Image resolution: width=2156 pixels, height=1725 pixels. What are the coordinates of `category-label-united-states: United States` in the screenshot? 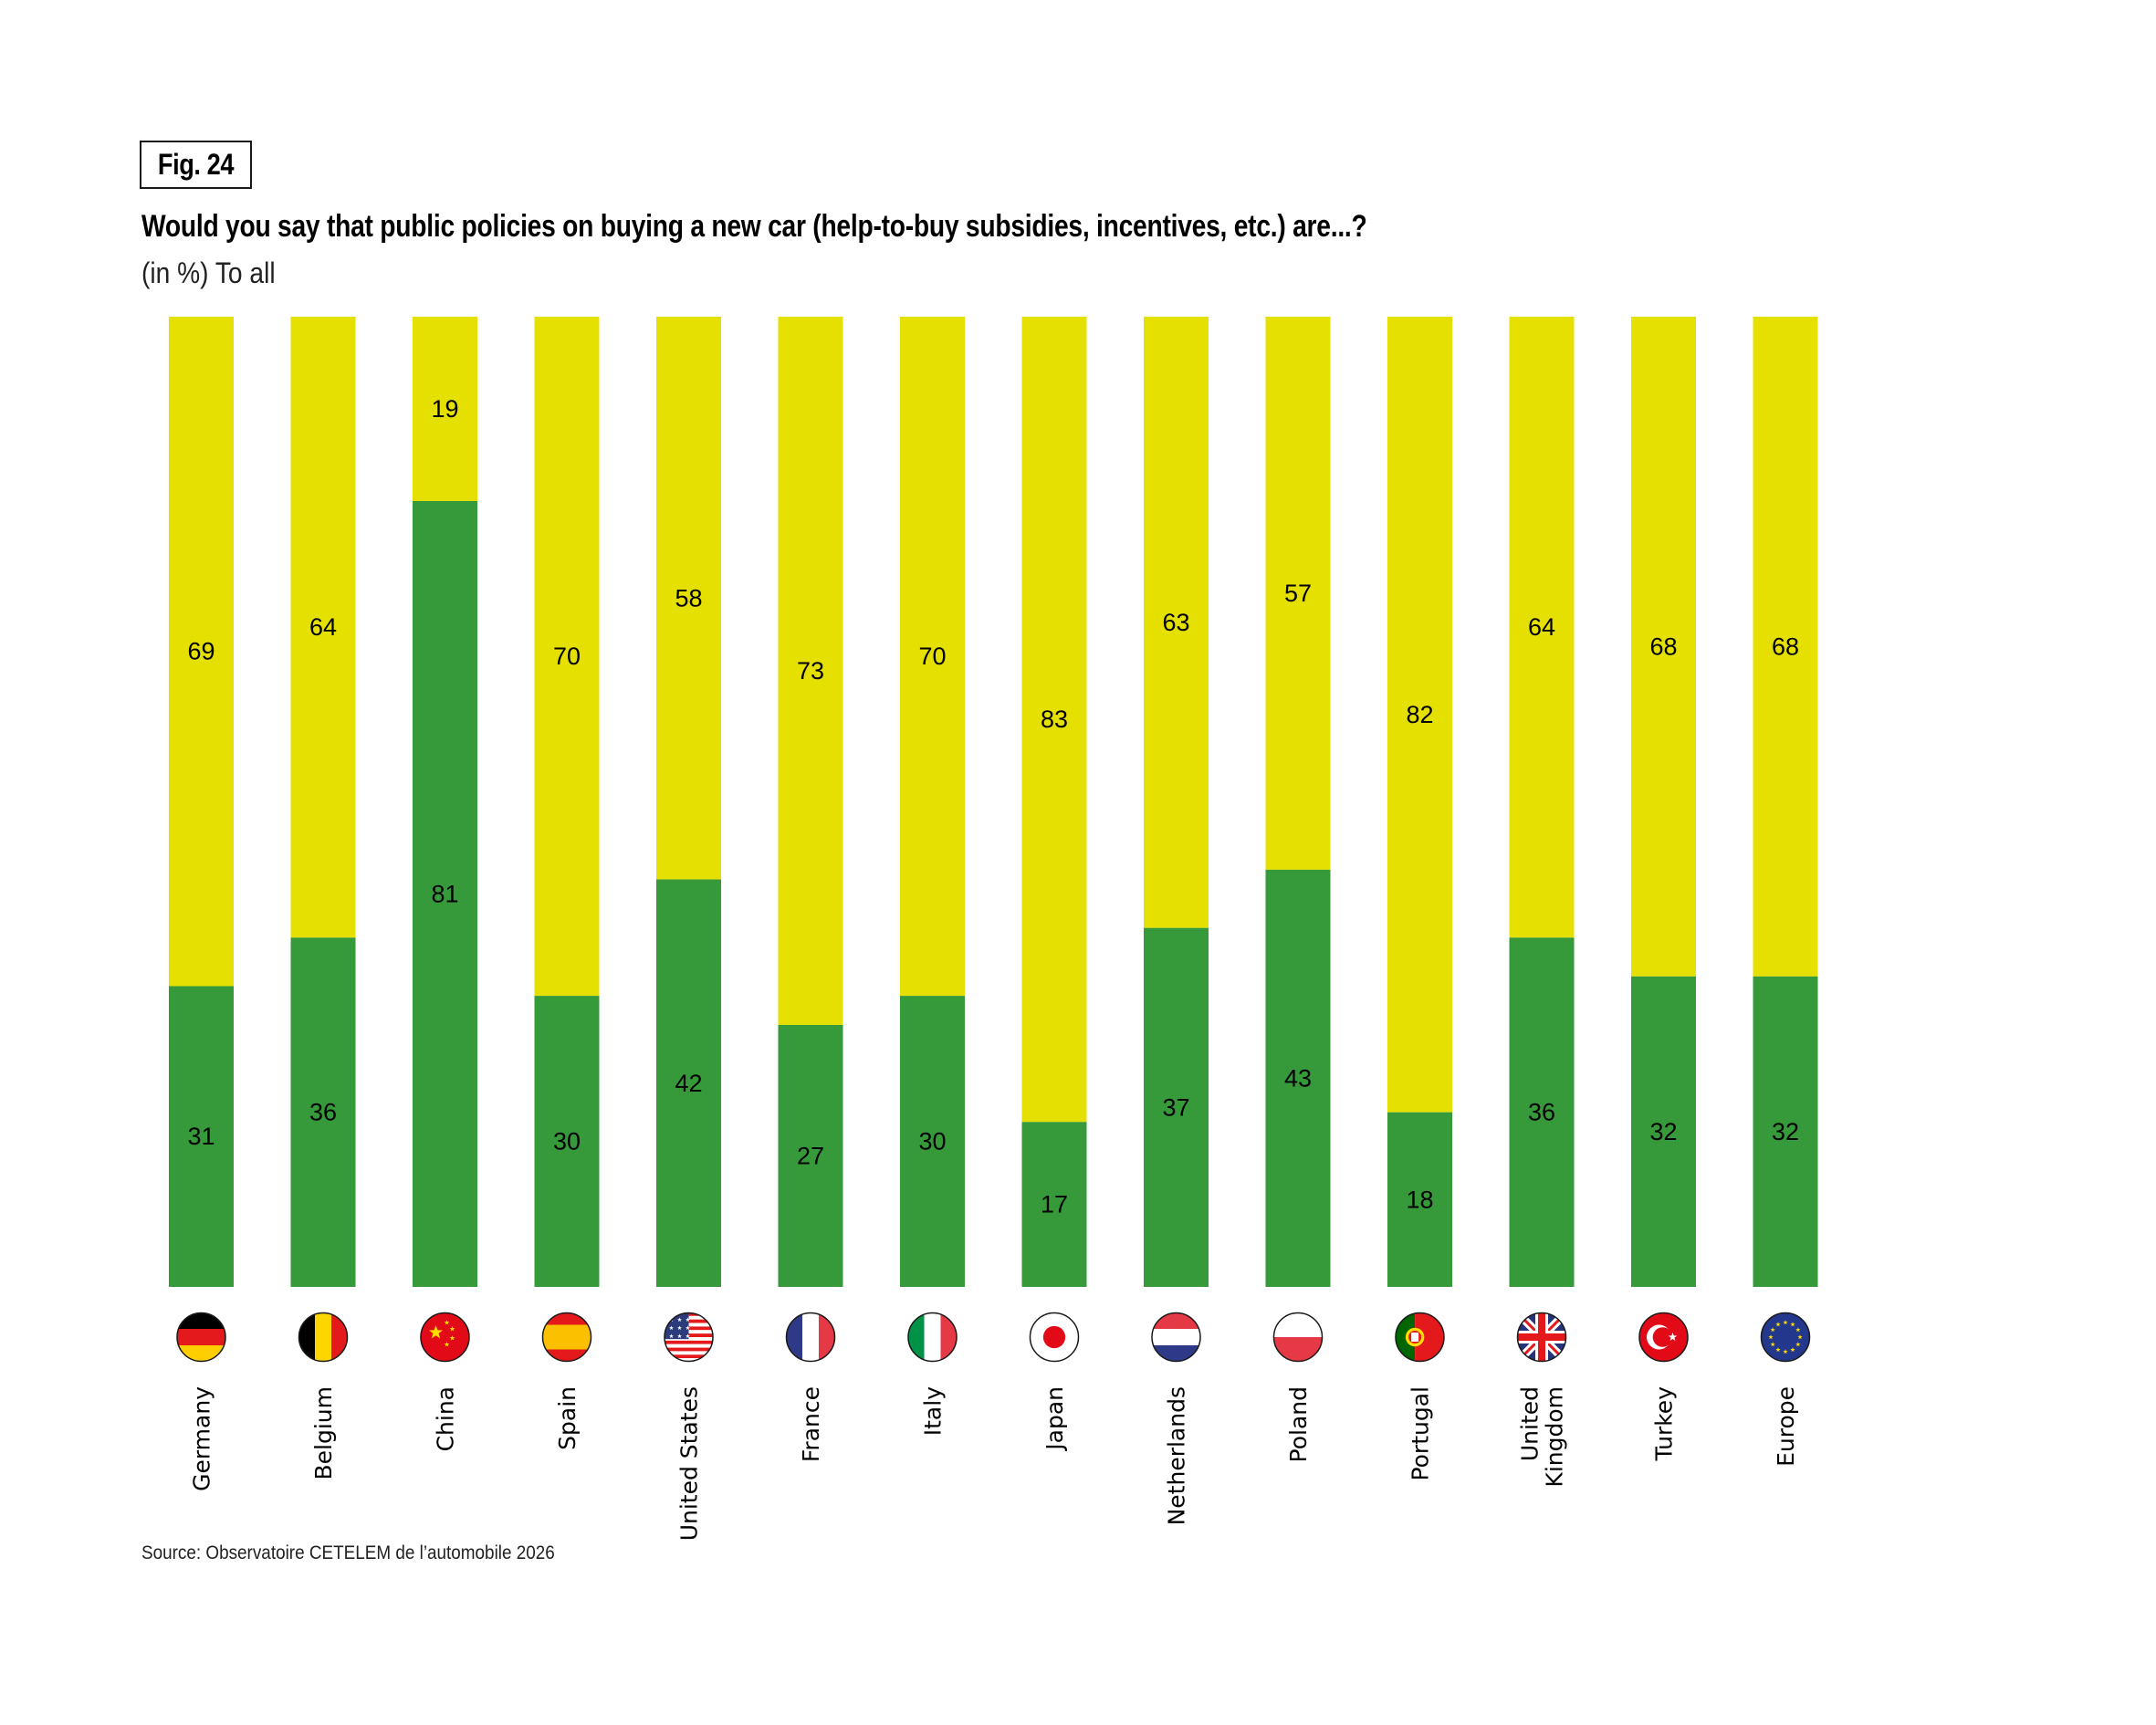 It's located at (689, 1463).